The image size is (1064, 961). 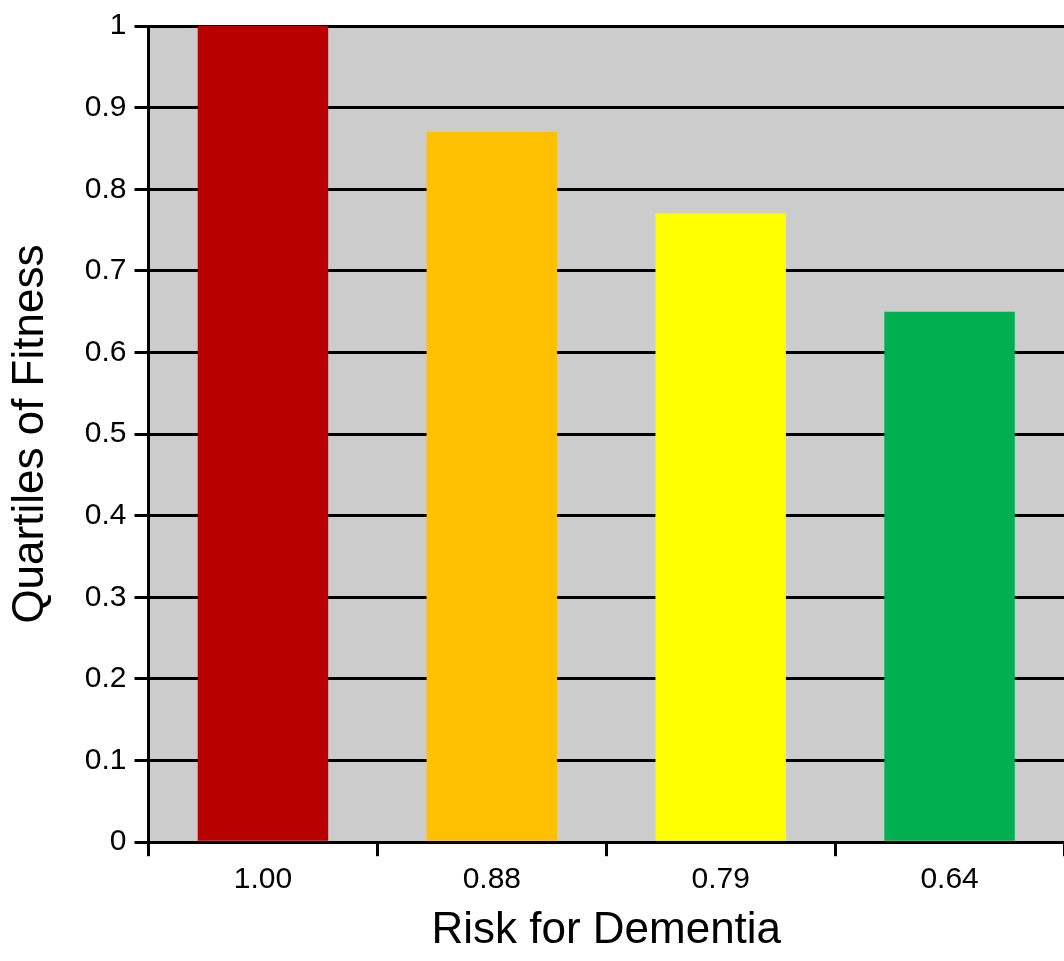 What do you see at coordinates (105, 187) in the screenshot?
I see `y-tick-label: 0.8` at bounding box center [105, 187].